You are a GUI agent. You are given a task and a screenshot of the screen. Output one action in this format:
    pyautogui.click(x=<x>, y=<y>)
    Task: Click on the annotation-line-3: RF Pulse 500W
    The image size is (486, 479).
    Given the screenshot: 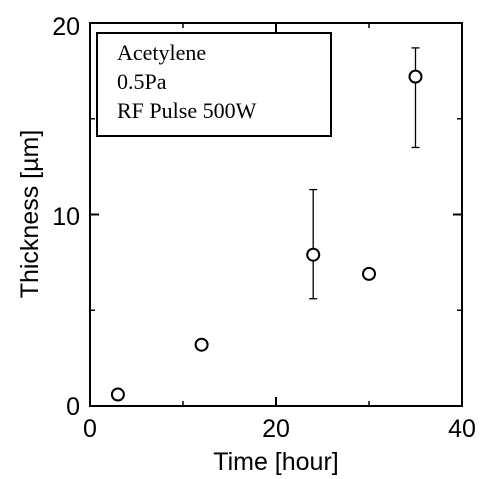 What is the action you would take?
    pyautogui.click(x=187, y=110)
    